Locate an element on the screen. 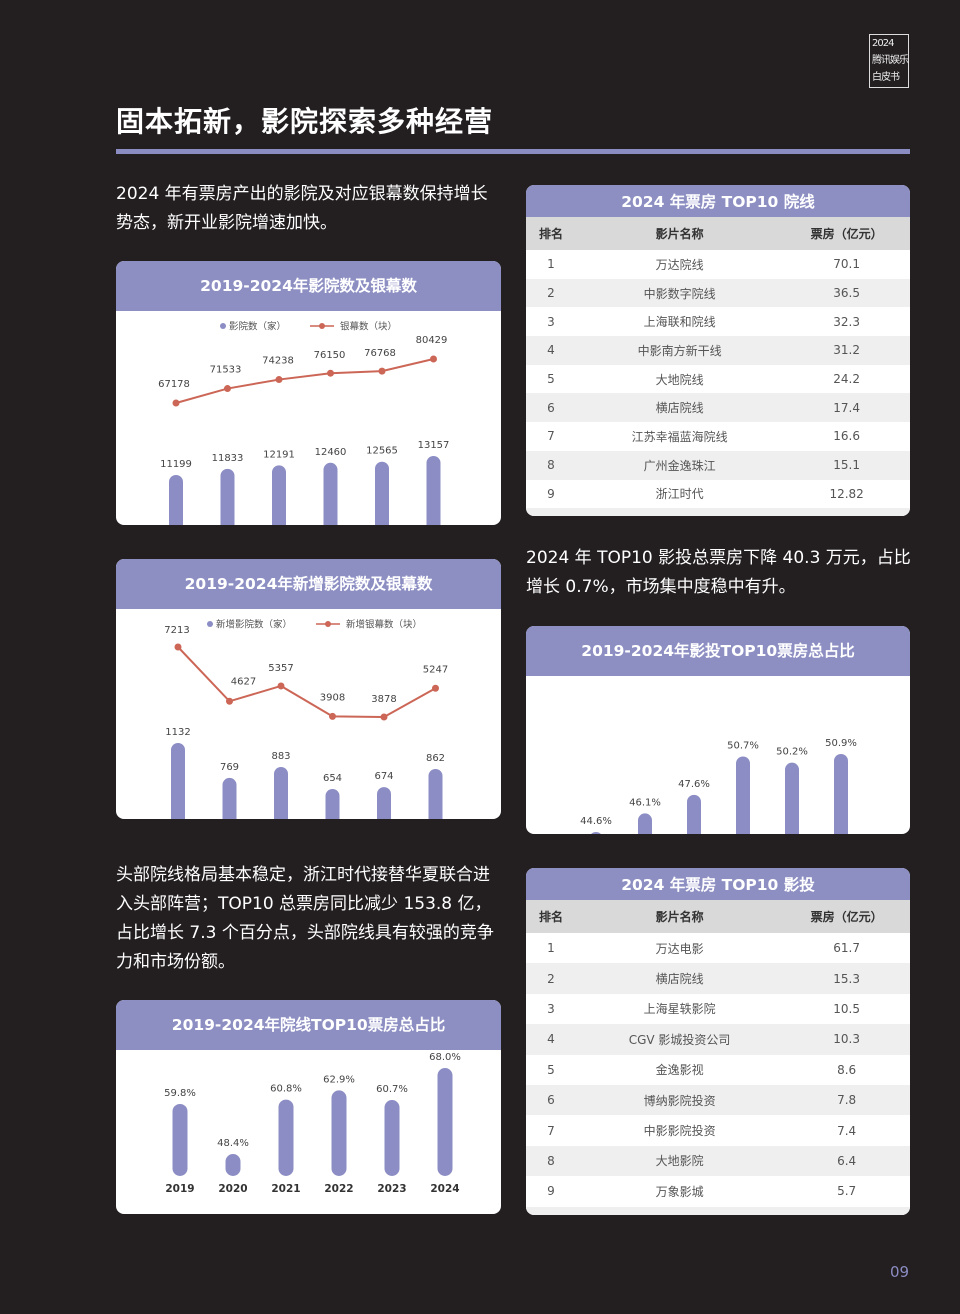  table-cell: 6 is located at coordinates (551, 1100).